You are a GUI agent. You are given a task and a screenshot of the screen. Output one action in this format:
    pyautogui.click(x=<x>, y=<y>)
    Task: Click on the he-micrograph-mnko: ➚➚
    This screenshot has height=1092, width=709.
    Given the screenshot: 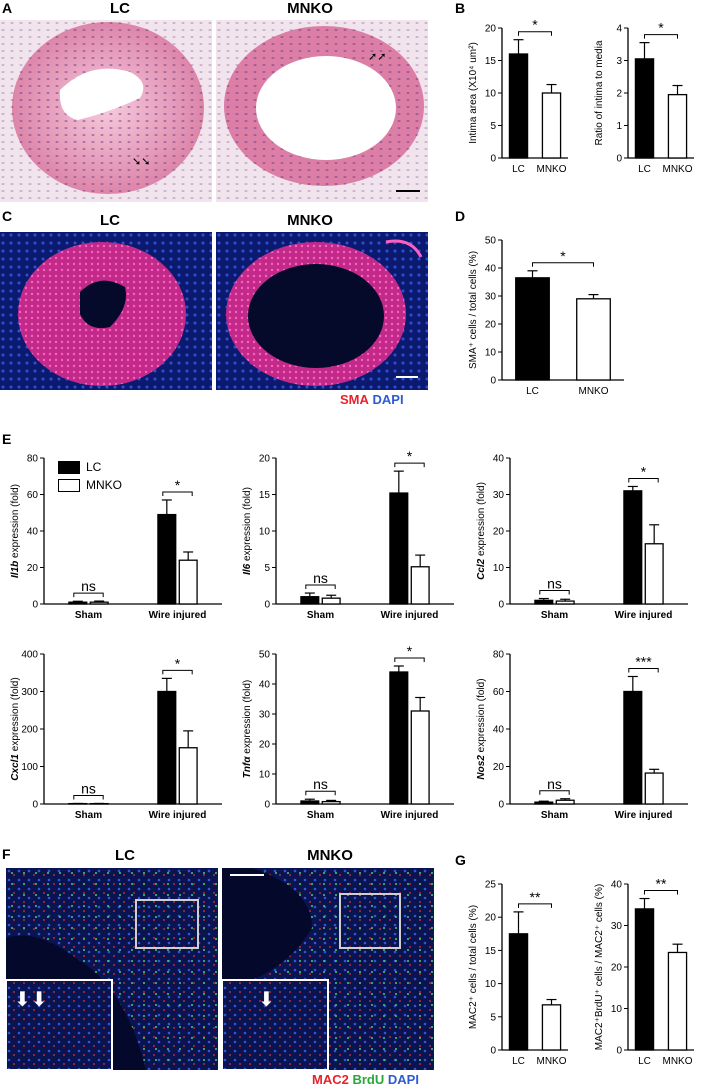 What is the action you would take?
    pyautogui.click(x=322, y=111)
    